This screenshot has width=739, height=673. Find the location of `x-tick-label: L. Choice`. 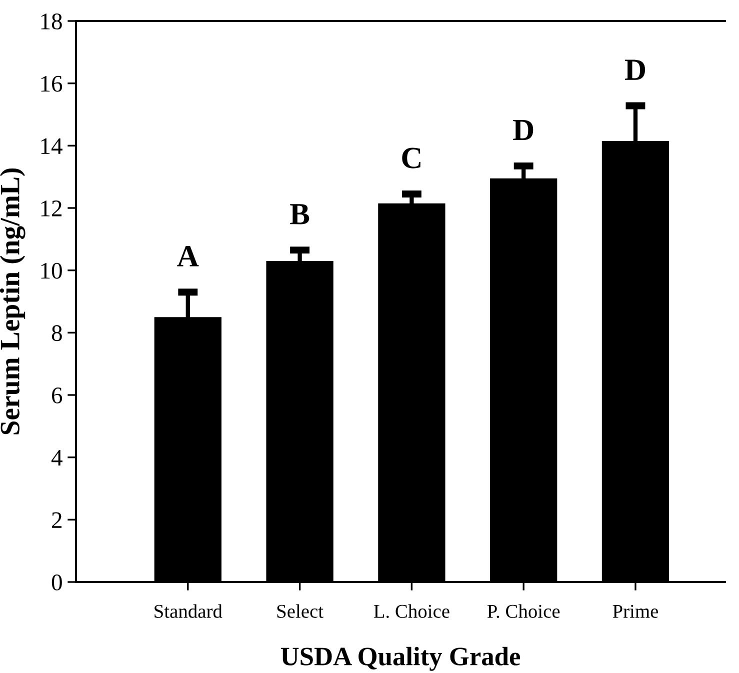

x-tick-label: L. Choice is located at coordinates (412, 611).